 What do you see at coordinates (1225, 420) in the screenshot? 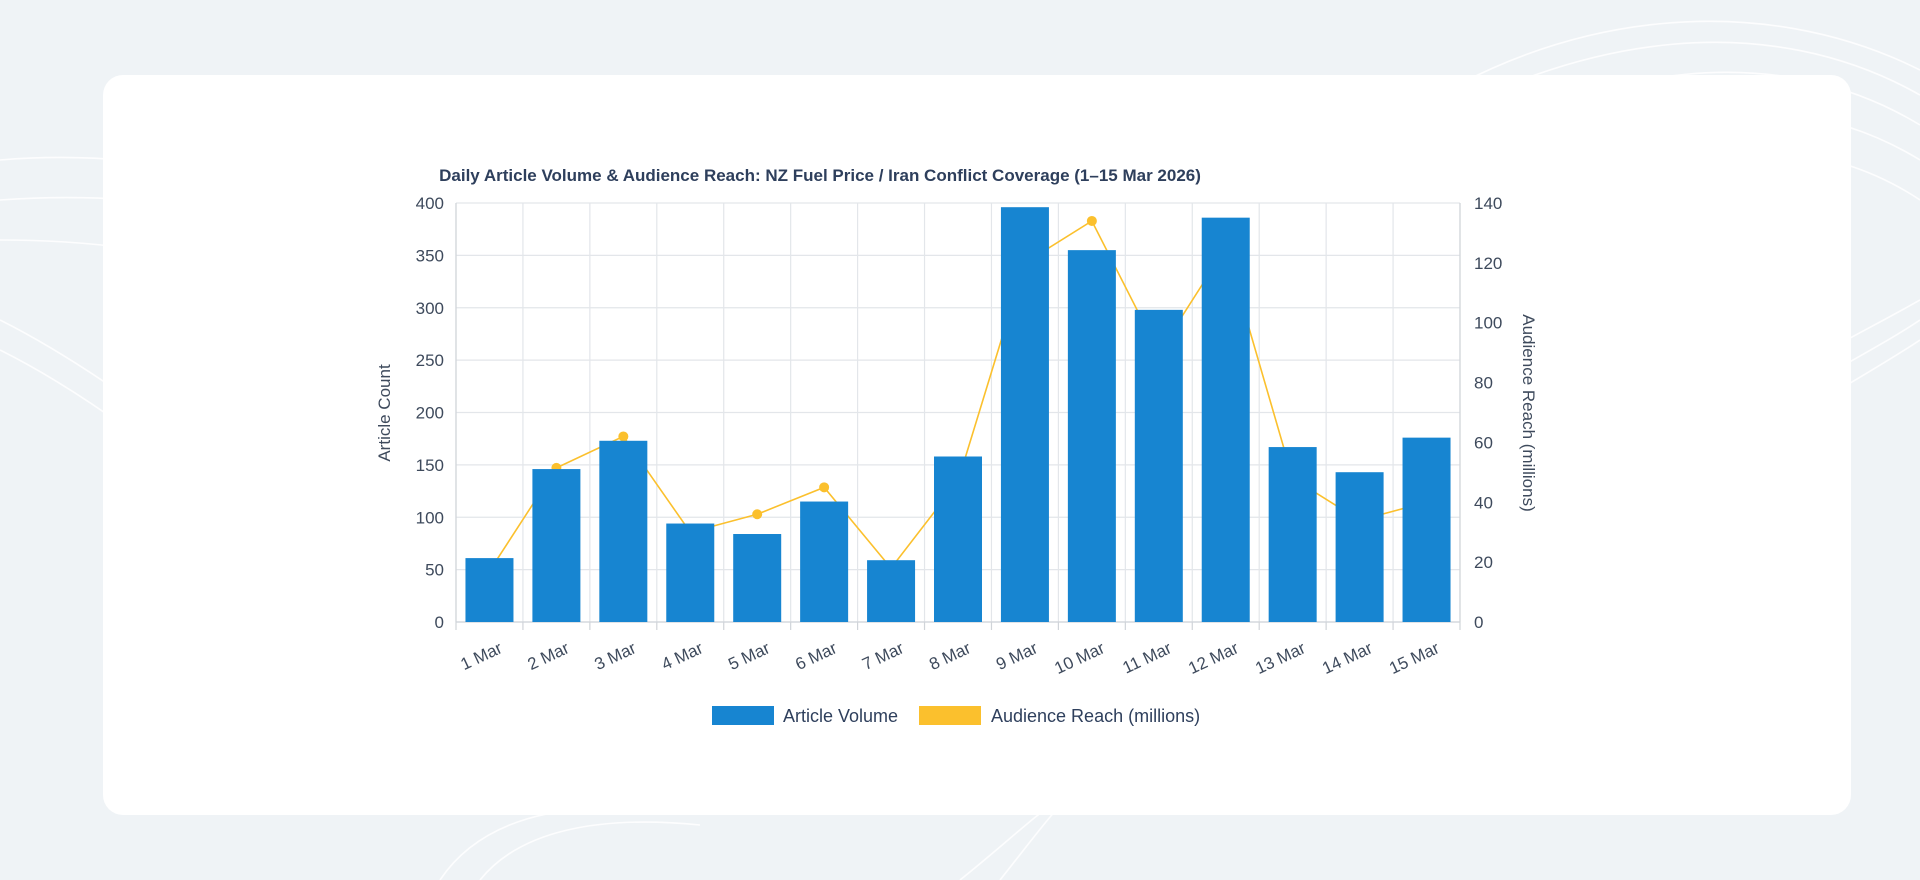
I see `bar-12-mar` at bounding box center [1225, 420].